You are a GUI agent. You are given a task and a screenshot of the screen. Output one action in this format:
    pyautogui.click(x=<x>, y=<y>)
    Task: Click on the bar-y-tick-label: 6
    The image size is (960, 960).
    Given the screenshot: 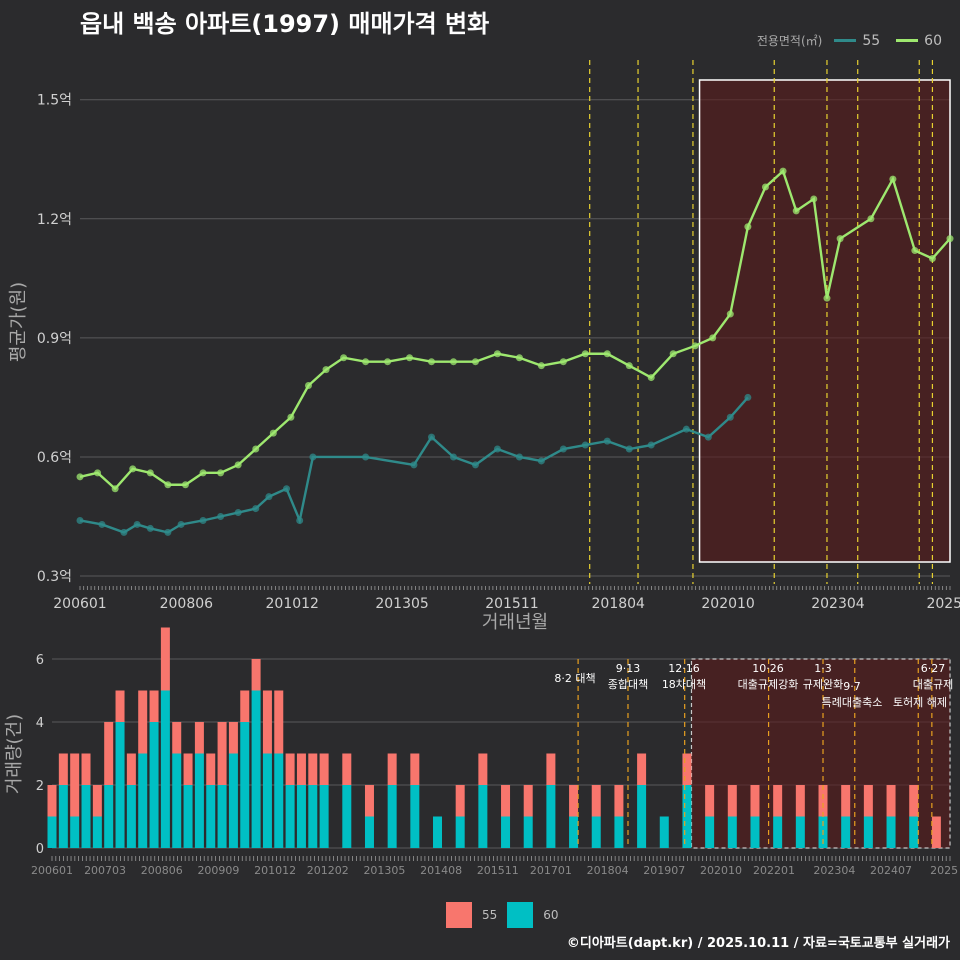 What is the action you would take?
    pyautogui.click(x=40, y=660)
    